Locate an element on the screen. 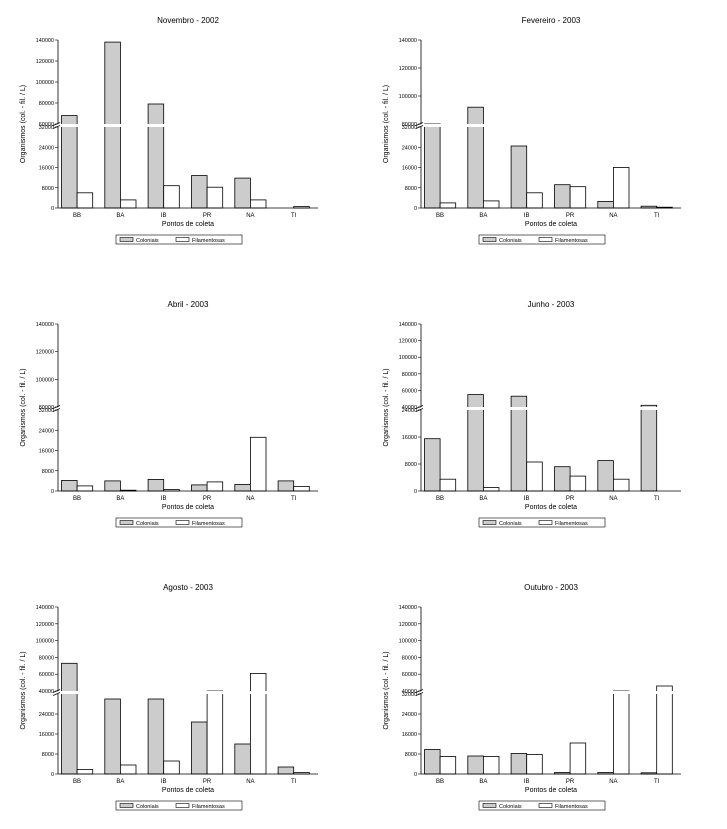  bar-filamentosas-ib is located at coordinates (534, 476).